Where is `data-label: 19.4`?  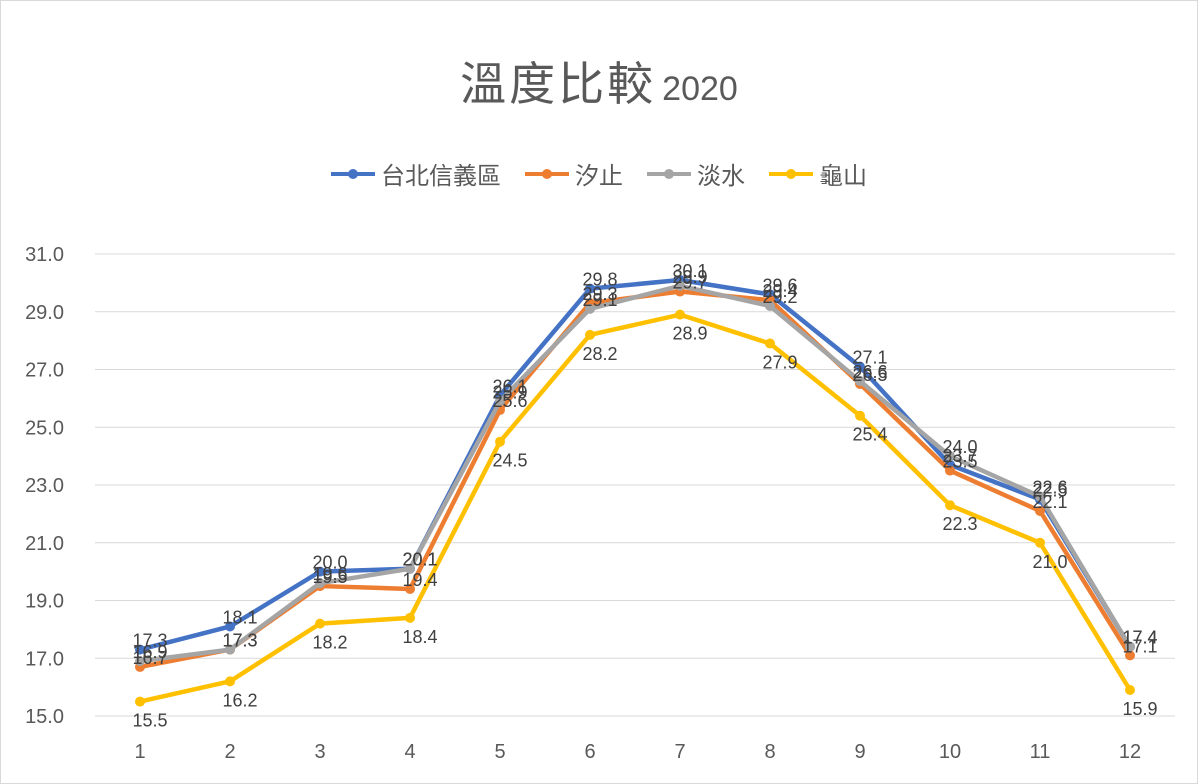 data-label: 19.4 is located at coordinates (419, 580).